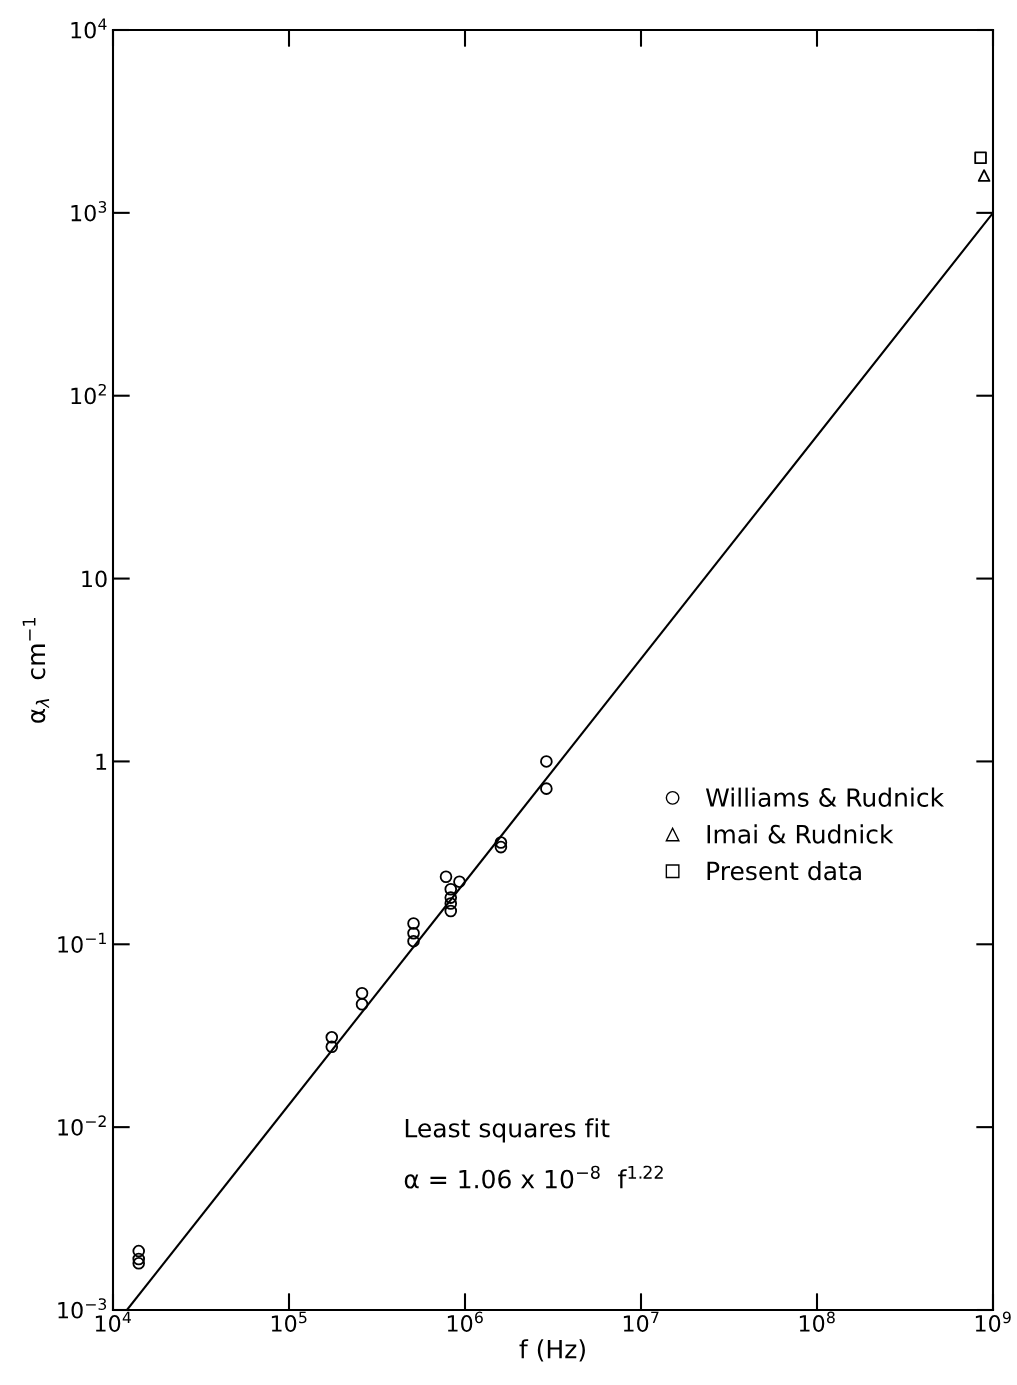 The image size is (1017, 1385). I want to click on y-tick-label: 10$^{3}$, so click(89, 211).